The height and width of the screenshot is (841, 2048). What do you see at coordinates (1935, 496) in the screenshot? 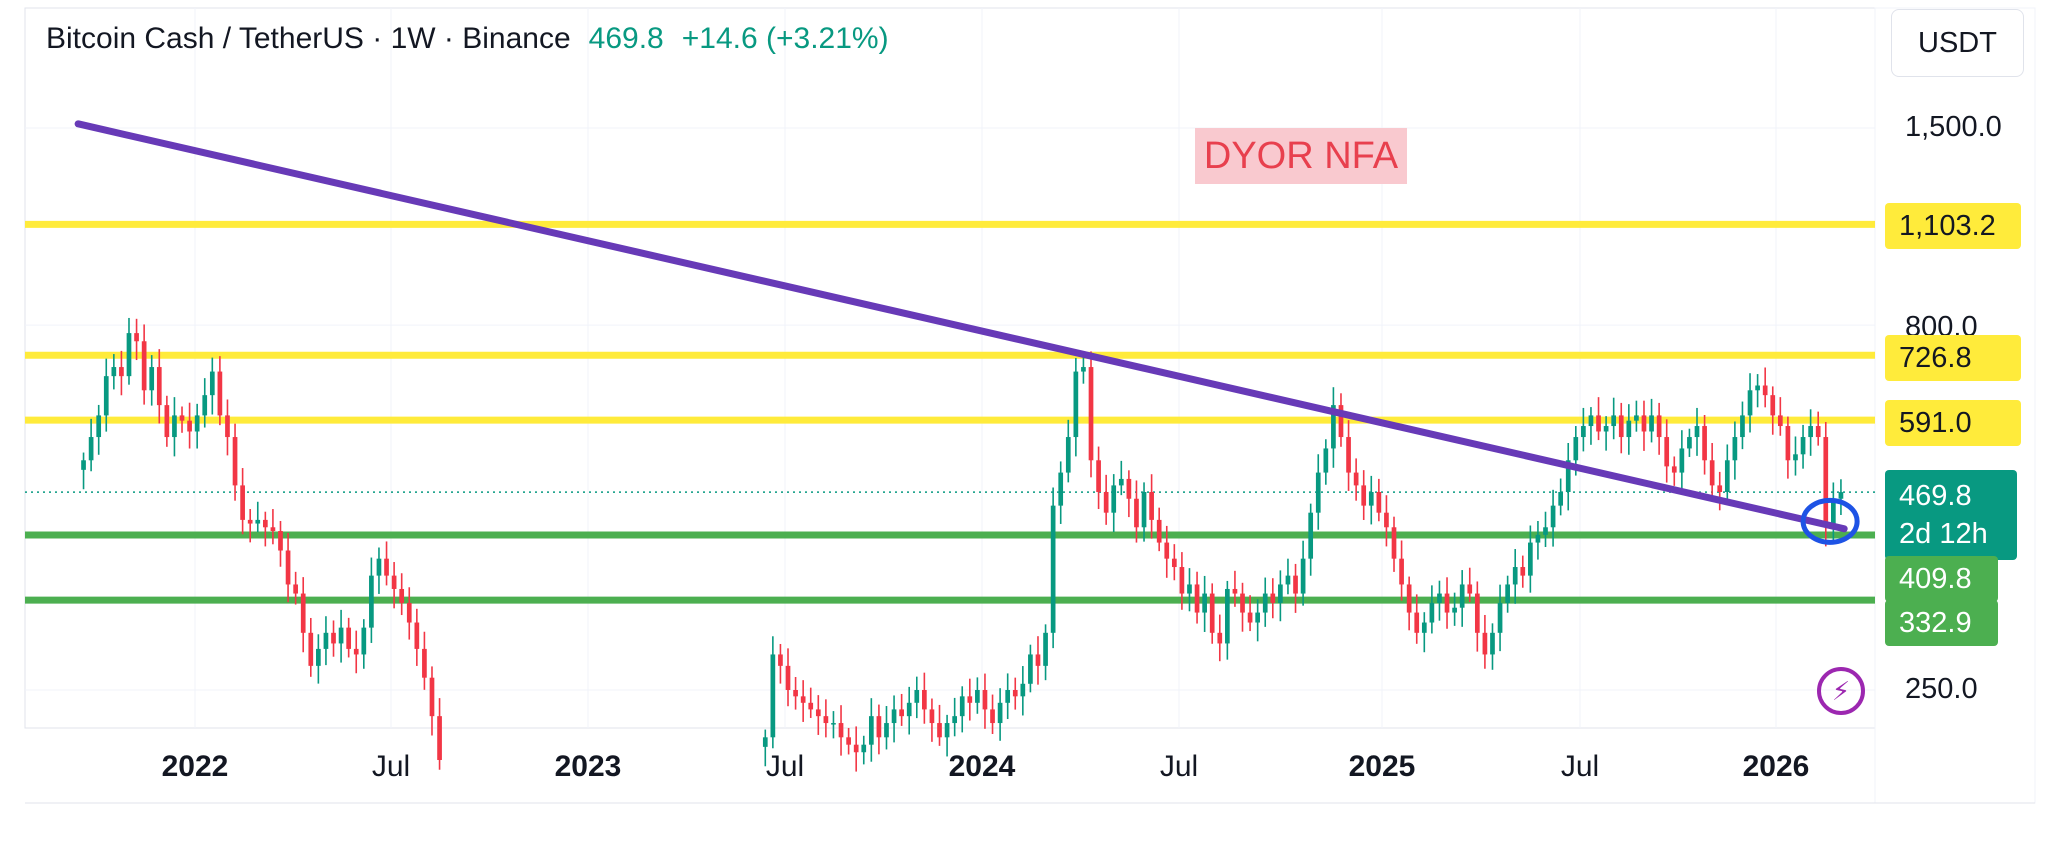
I see `current-price-value: 469.8` at bounding box center [1935, 496].